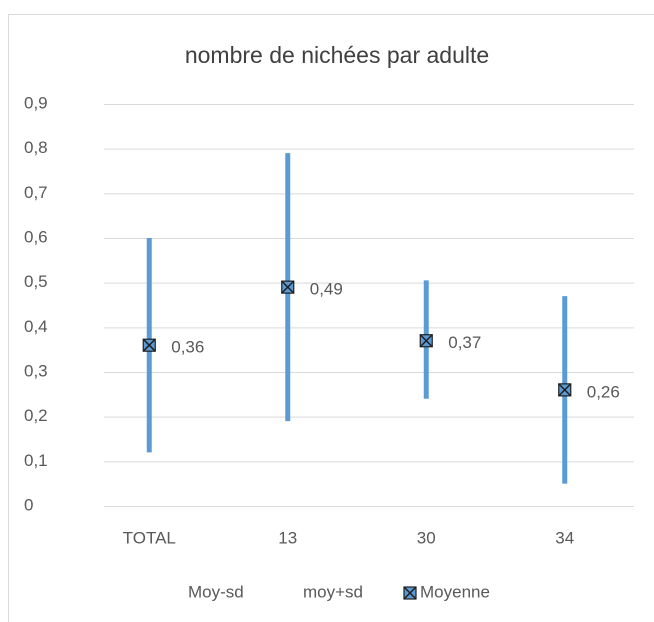 The height and width of the screenshot is (622, 654). Describe the element at coordinates (36, 192) in the screenshot. I see `y-tick-label: 0,7` at that location.